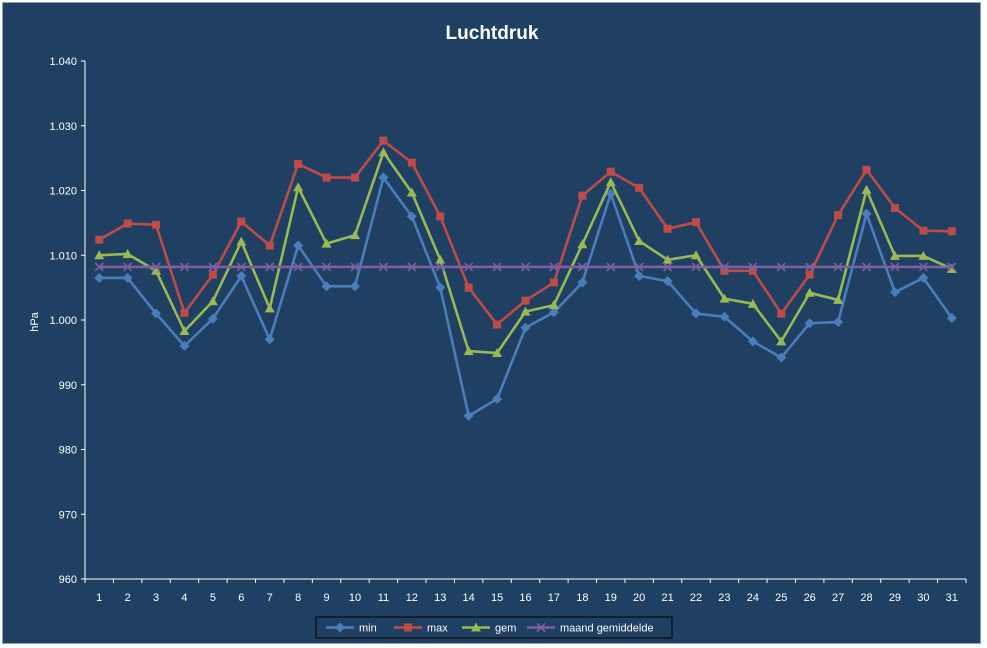 Image resolution: width=987 pixels, height=648 pixels. What do you see at coordinates (582, 598) in the screenshot?
I see `x-tick-label: 18` at bounding box center [582, 598].